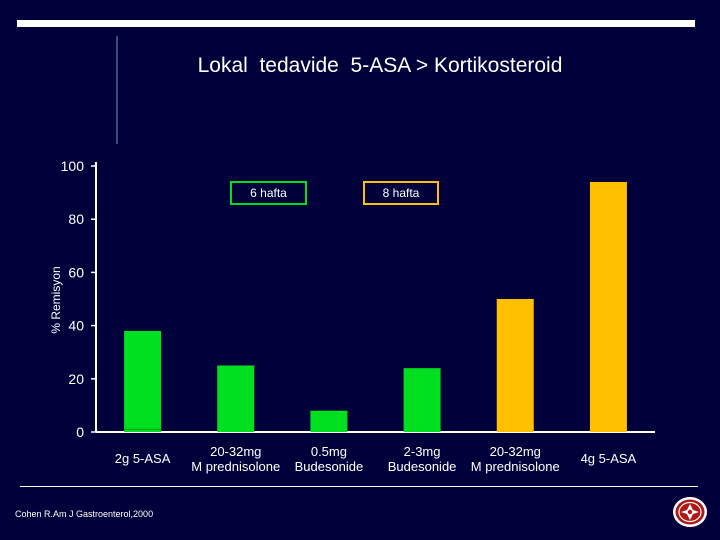 The image size is (720, 540). I want to click on x-category-label: 2-3mg, so click(422, 451).